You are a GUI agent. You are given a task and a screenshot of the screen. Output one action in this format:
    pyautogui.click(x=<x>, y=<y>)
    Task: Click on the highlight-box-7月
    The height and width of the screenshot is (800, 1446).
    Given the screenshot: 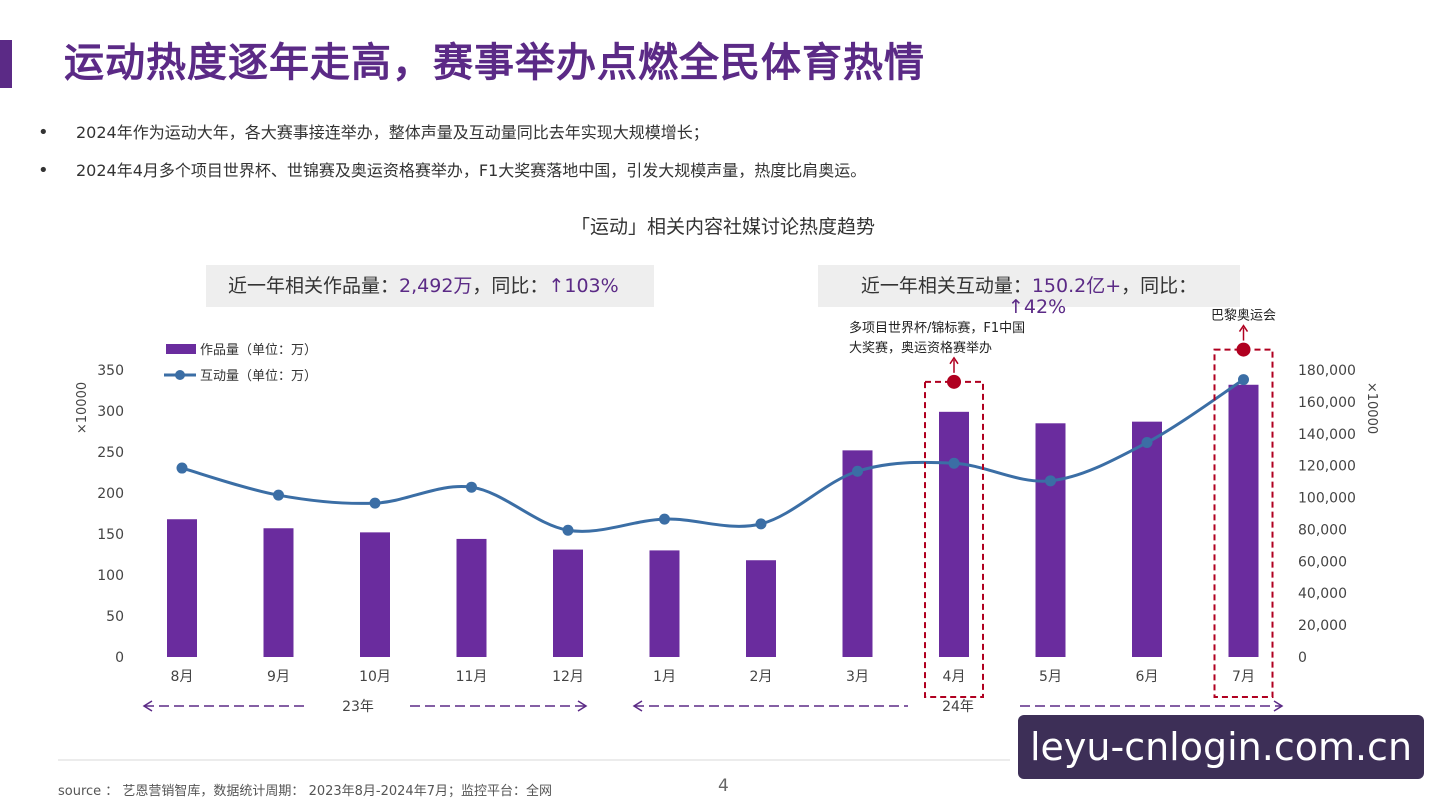 What is the action you would take?
    pyautogui.click(x=1243, y=523)
    